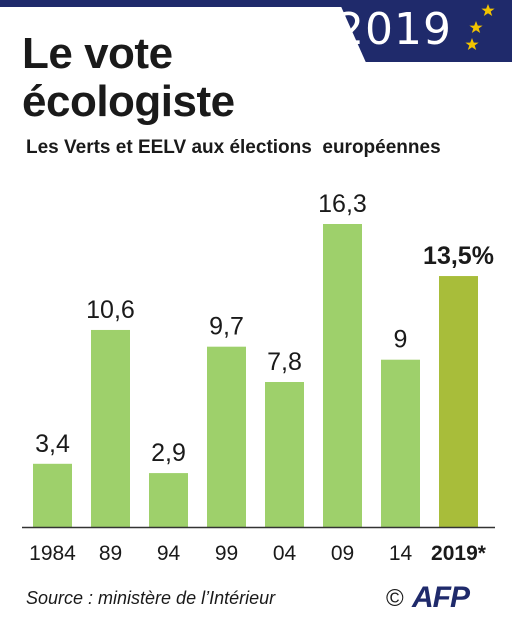 The width and height of the screenshot is (512, 632). What do you see at coordinates (401, 340) in the screenshot?
I see `value-label: 9` at bounding box center [401, 340].